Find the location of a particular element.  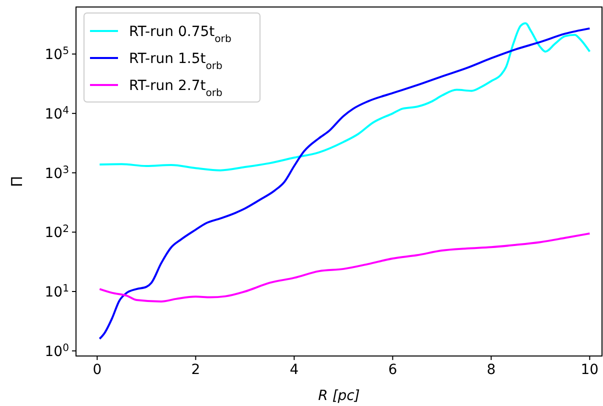

y-axis-title: Π is located at coordinates (17, 182).